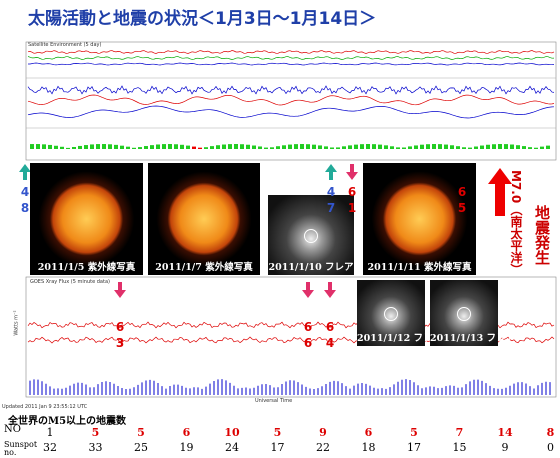 The height and width of the screenshot is (458, 560). Describe the element at coordinates (120, 343) in the screenshot. I see `marker-bottom: 3` at that location.